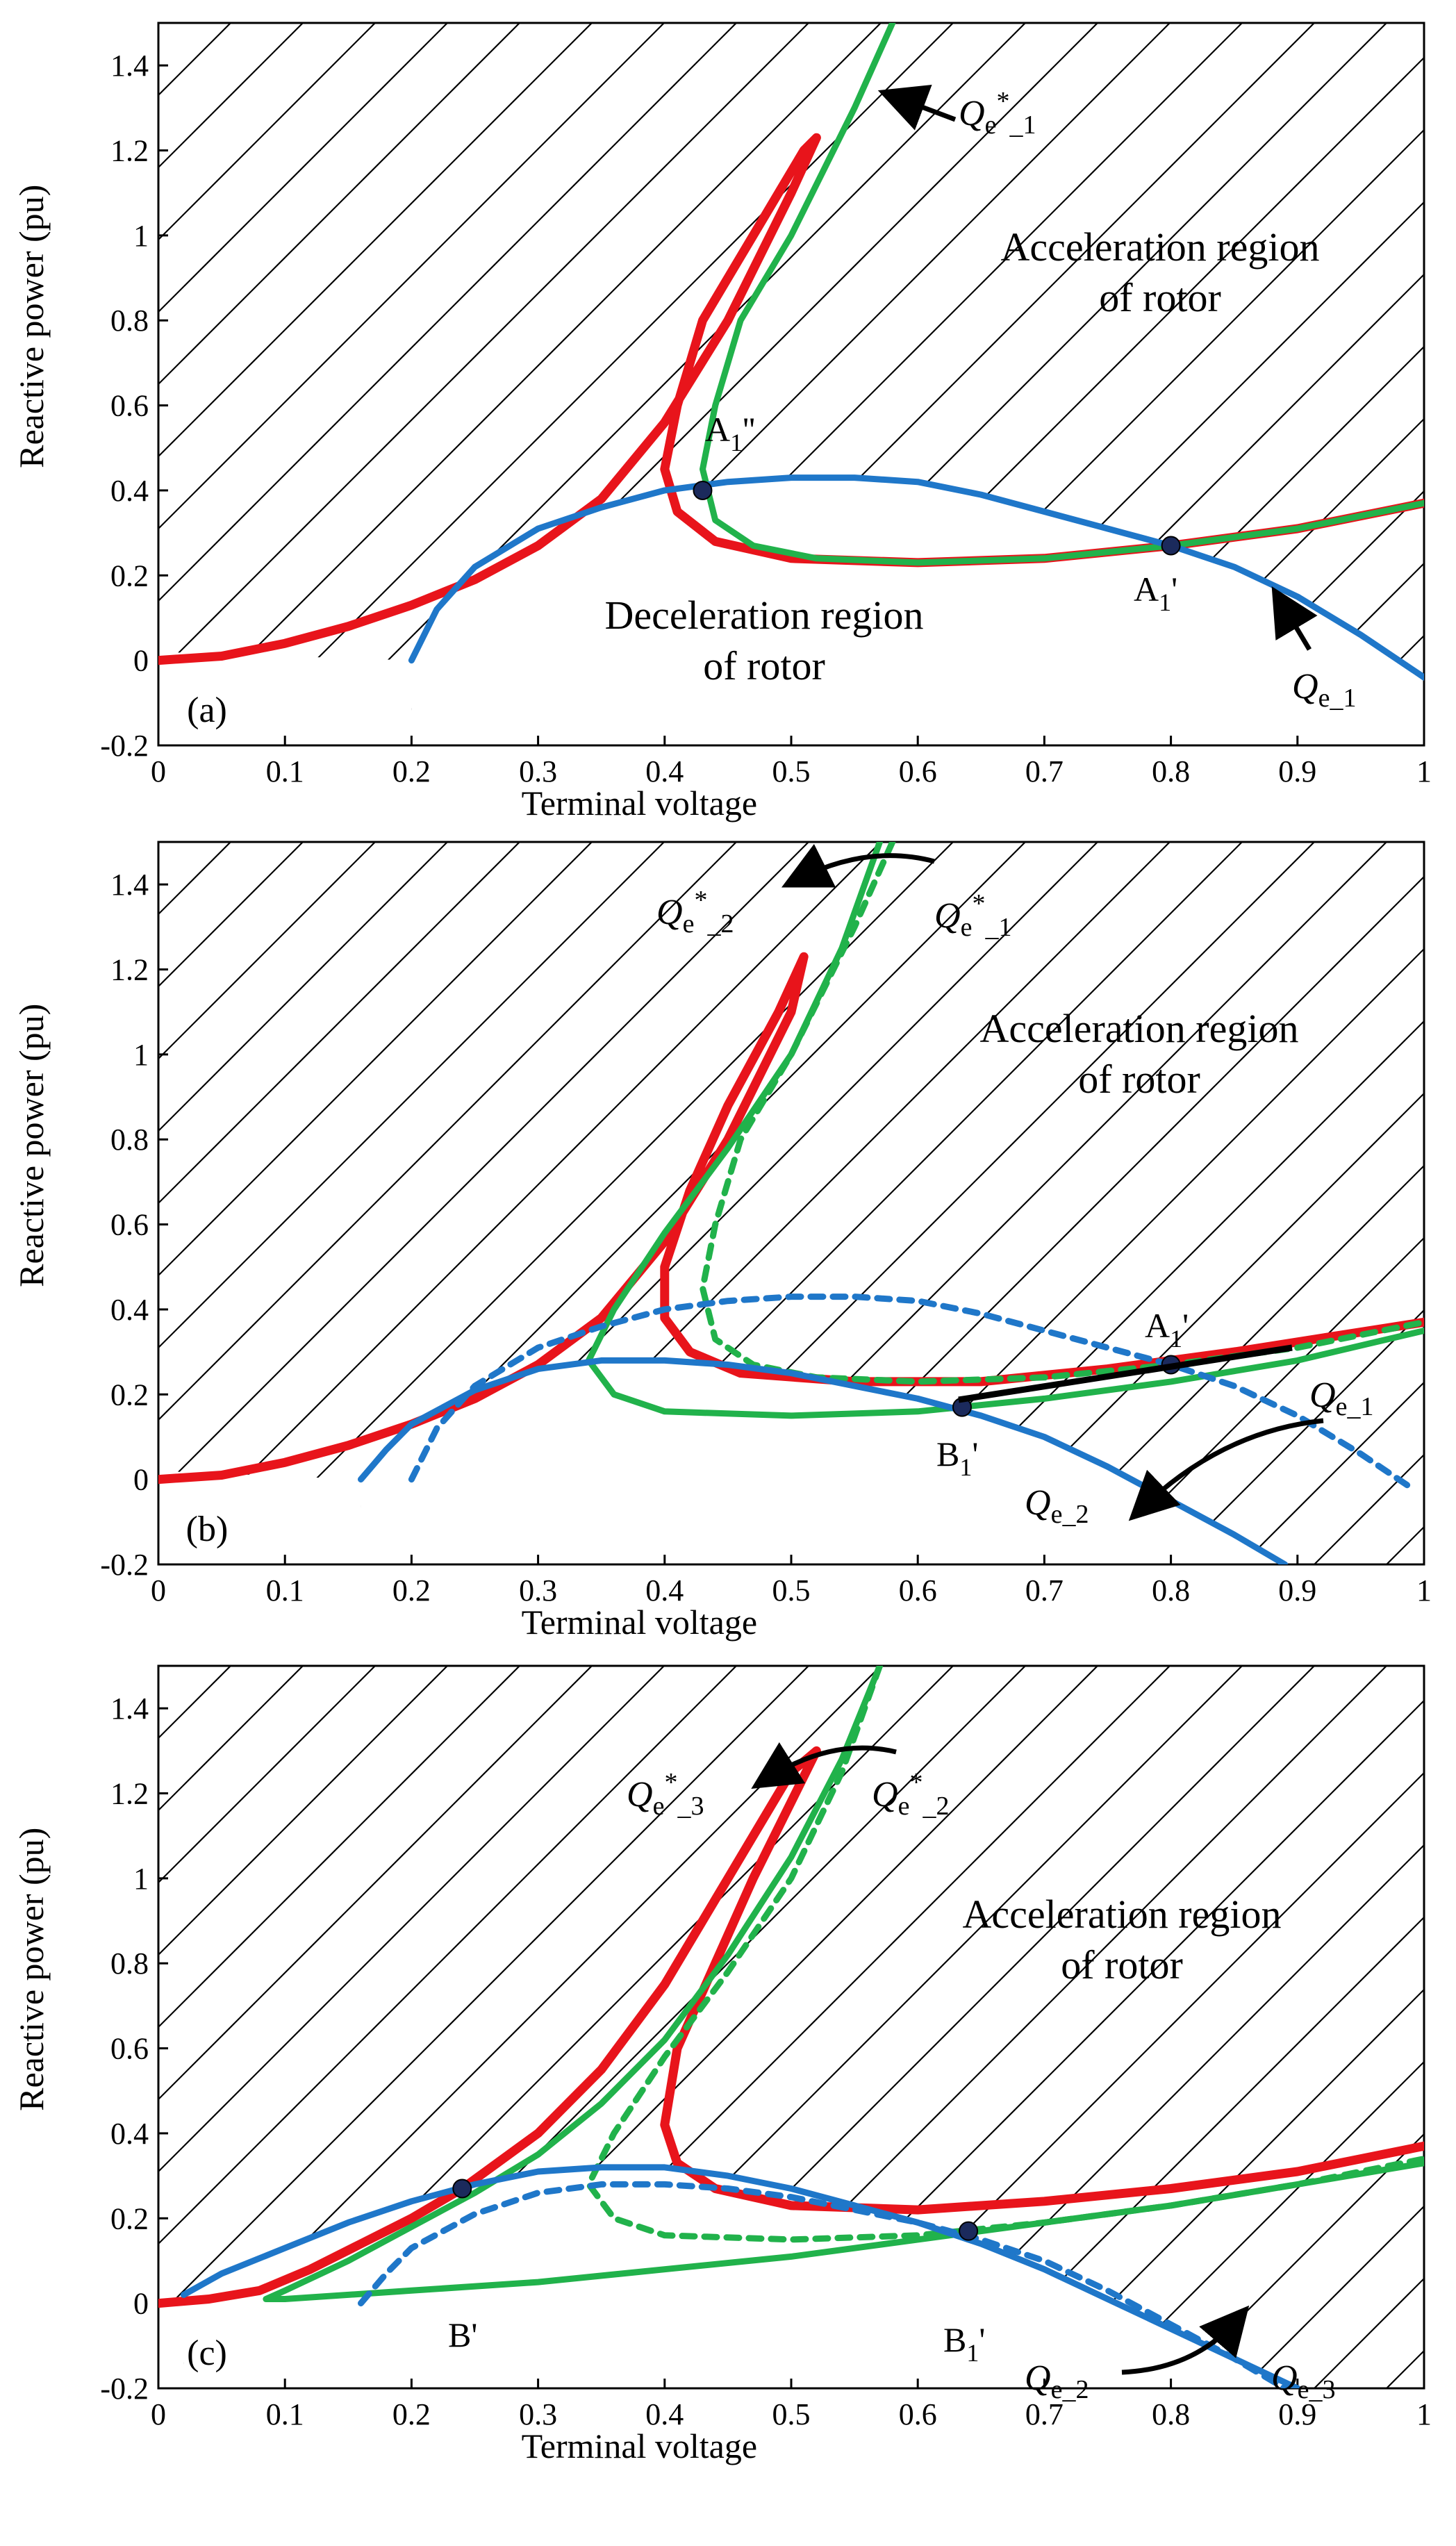  I want to click on y-tick-label: 1.2, so click(130, 1794).